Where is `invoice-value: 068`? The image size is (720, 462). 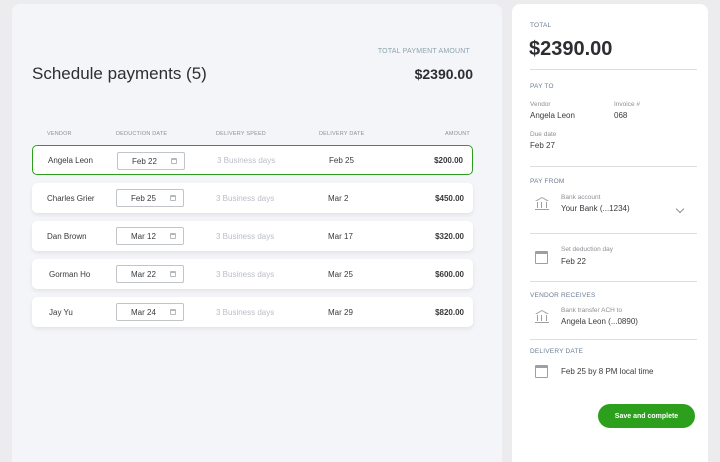
invoice-value: 068 is located at coordinates (621, 115).